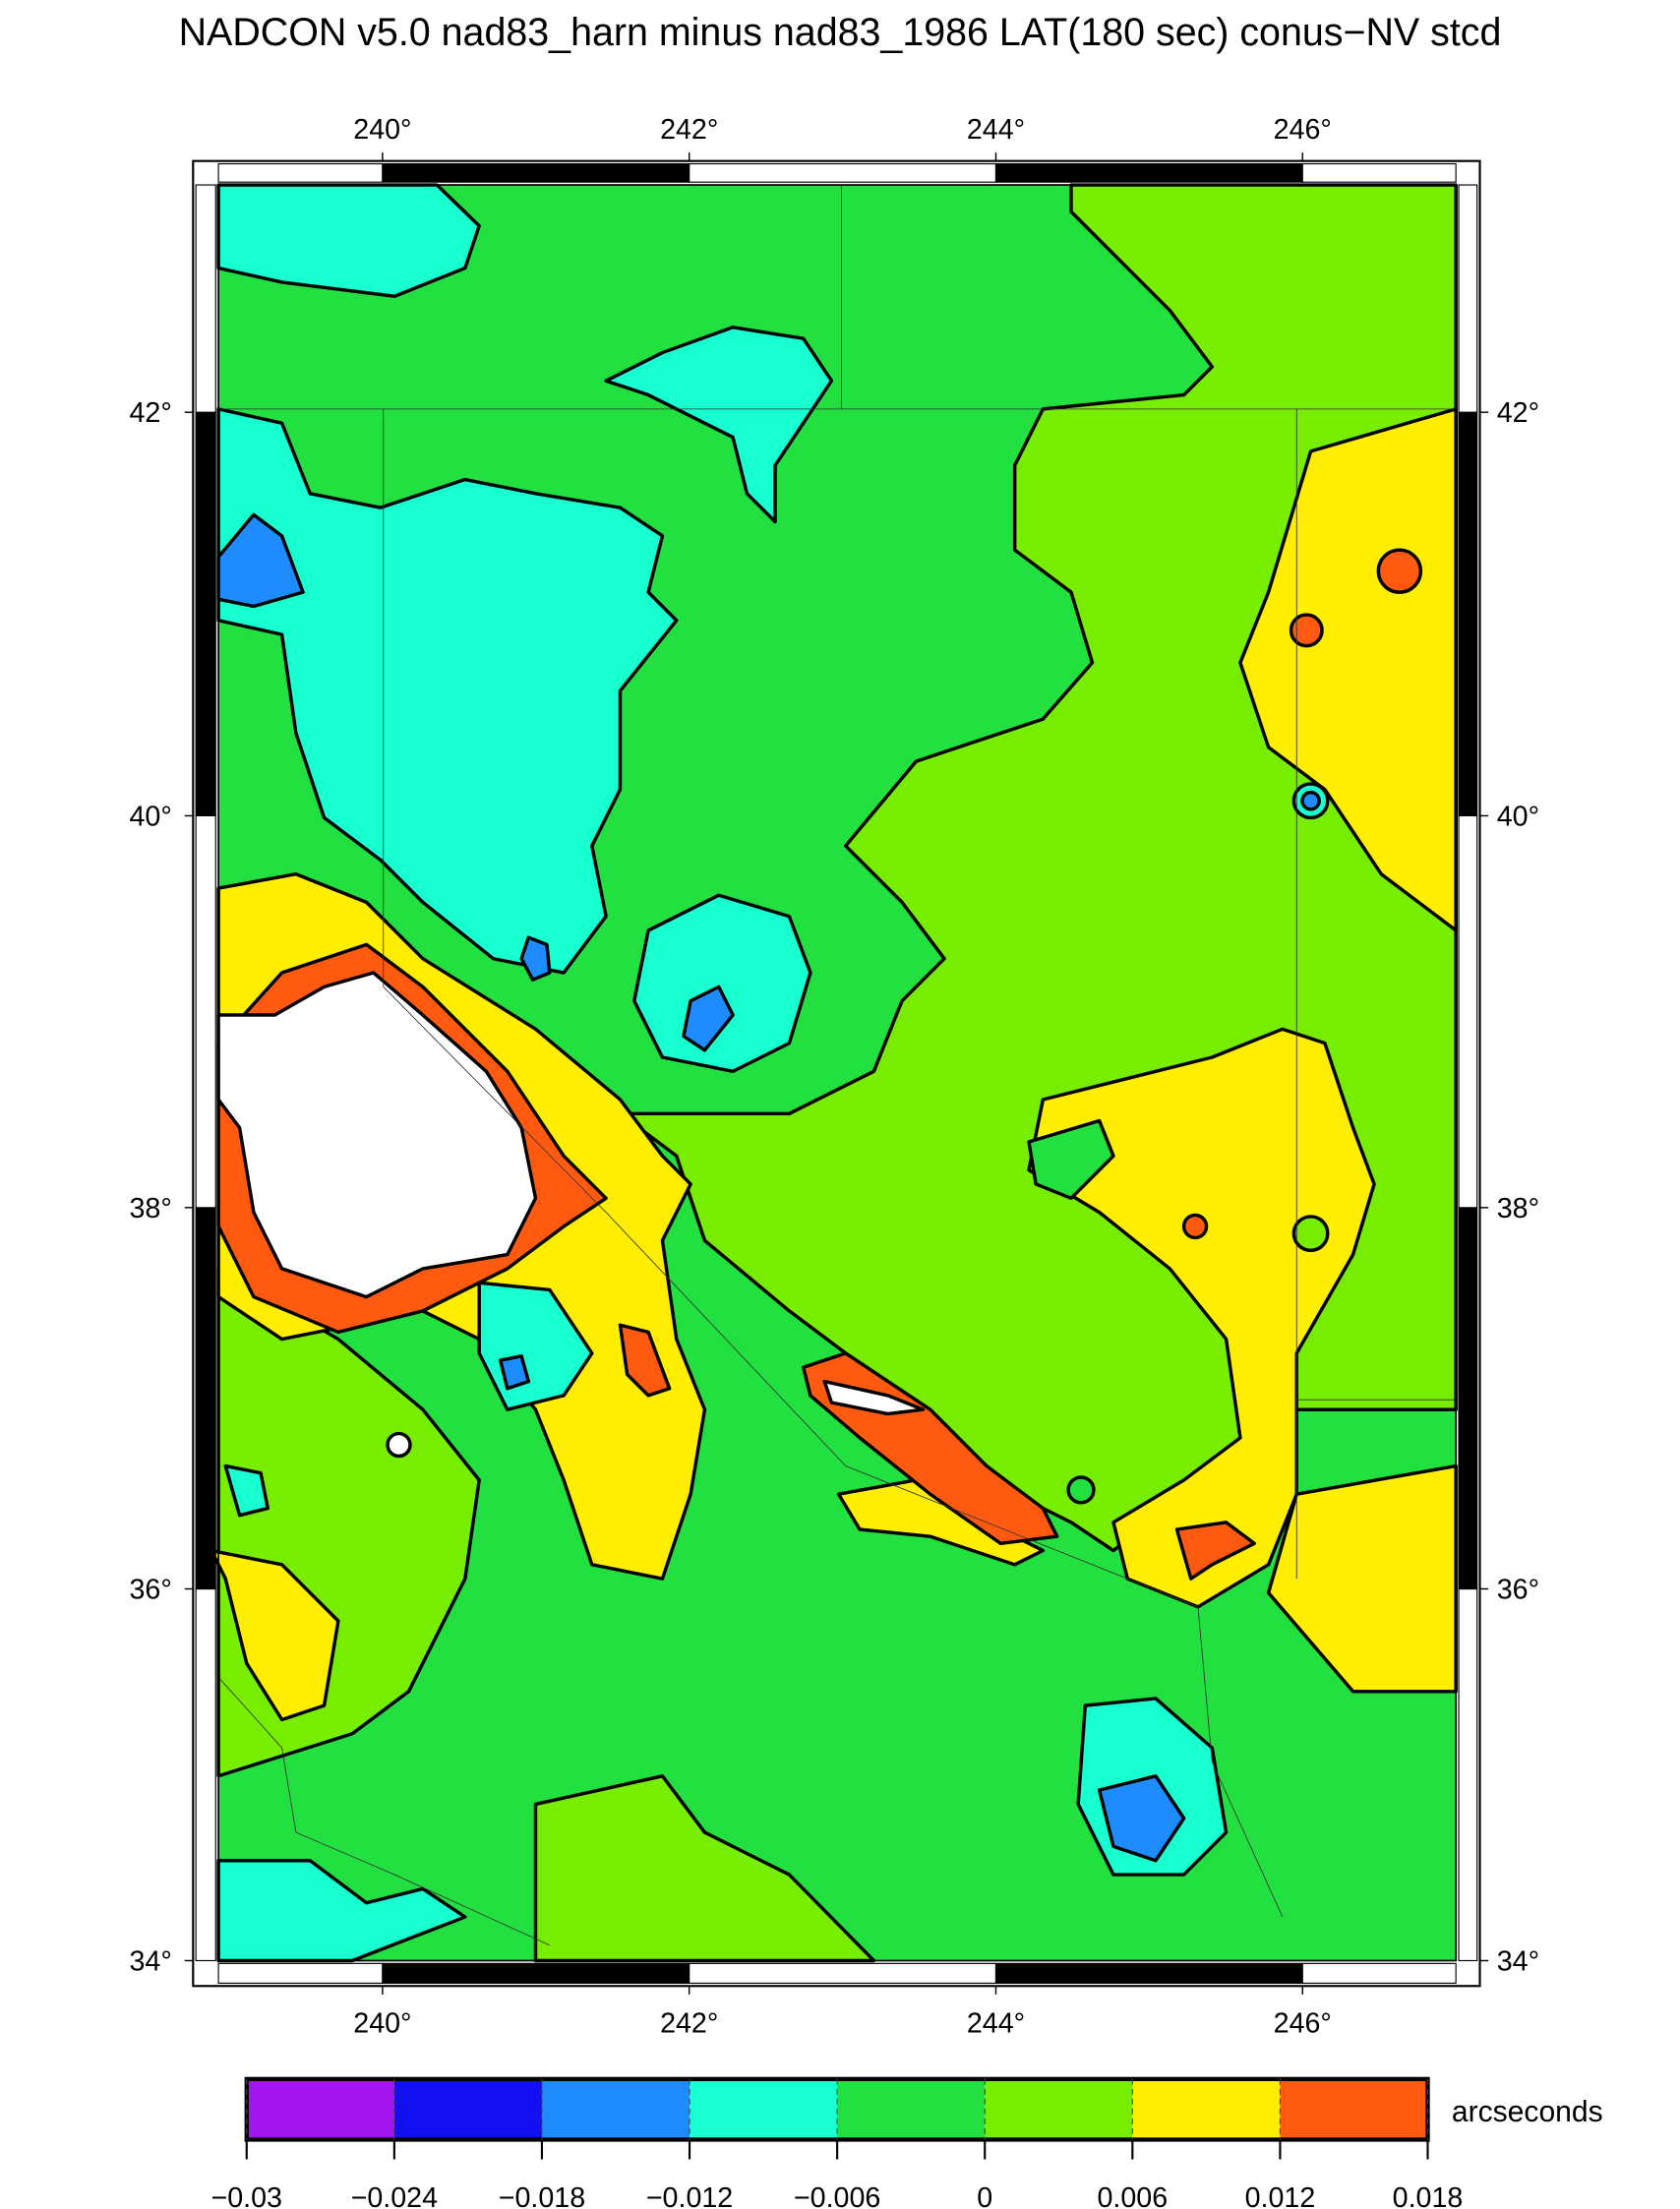 Image resolution: width=1680 pixels, height=2209 pixels. What do you see at coordinates (394, 2195) in the screenshot?
I see `colorbar-tick-label: −0.024` at bounding box center [394, 2195].